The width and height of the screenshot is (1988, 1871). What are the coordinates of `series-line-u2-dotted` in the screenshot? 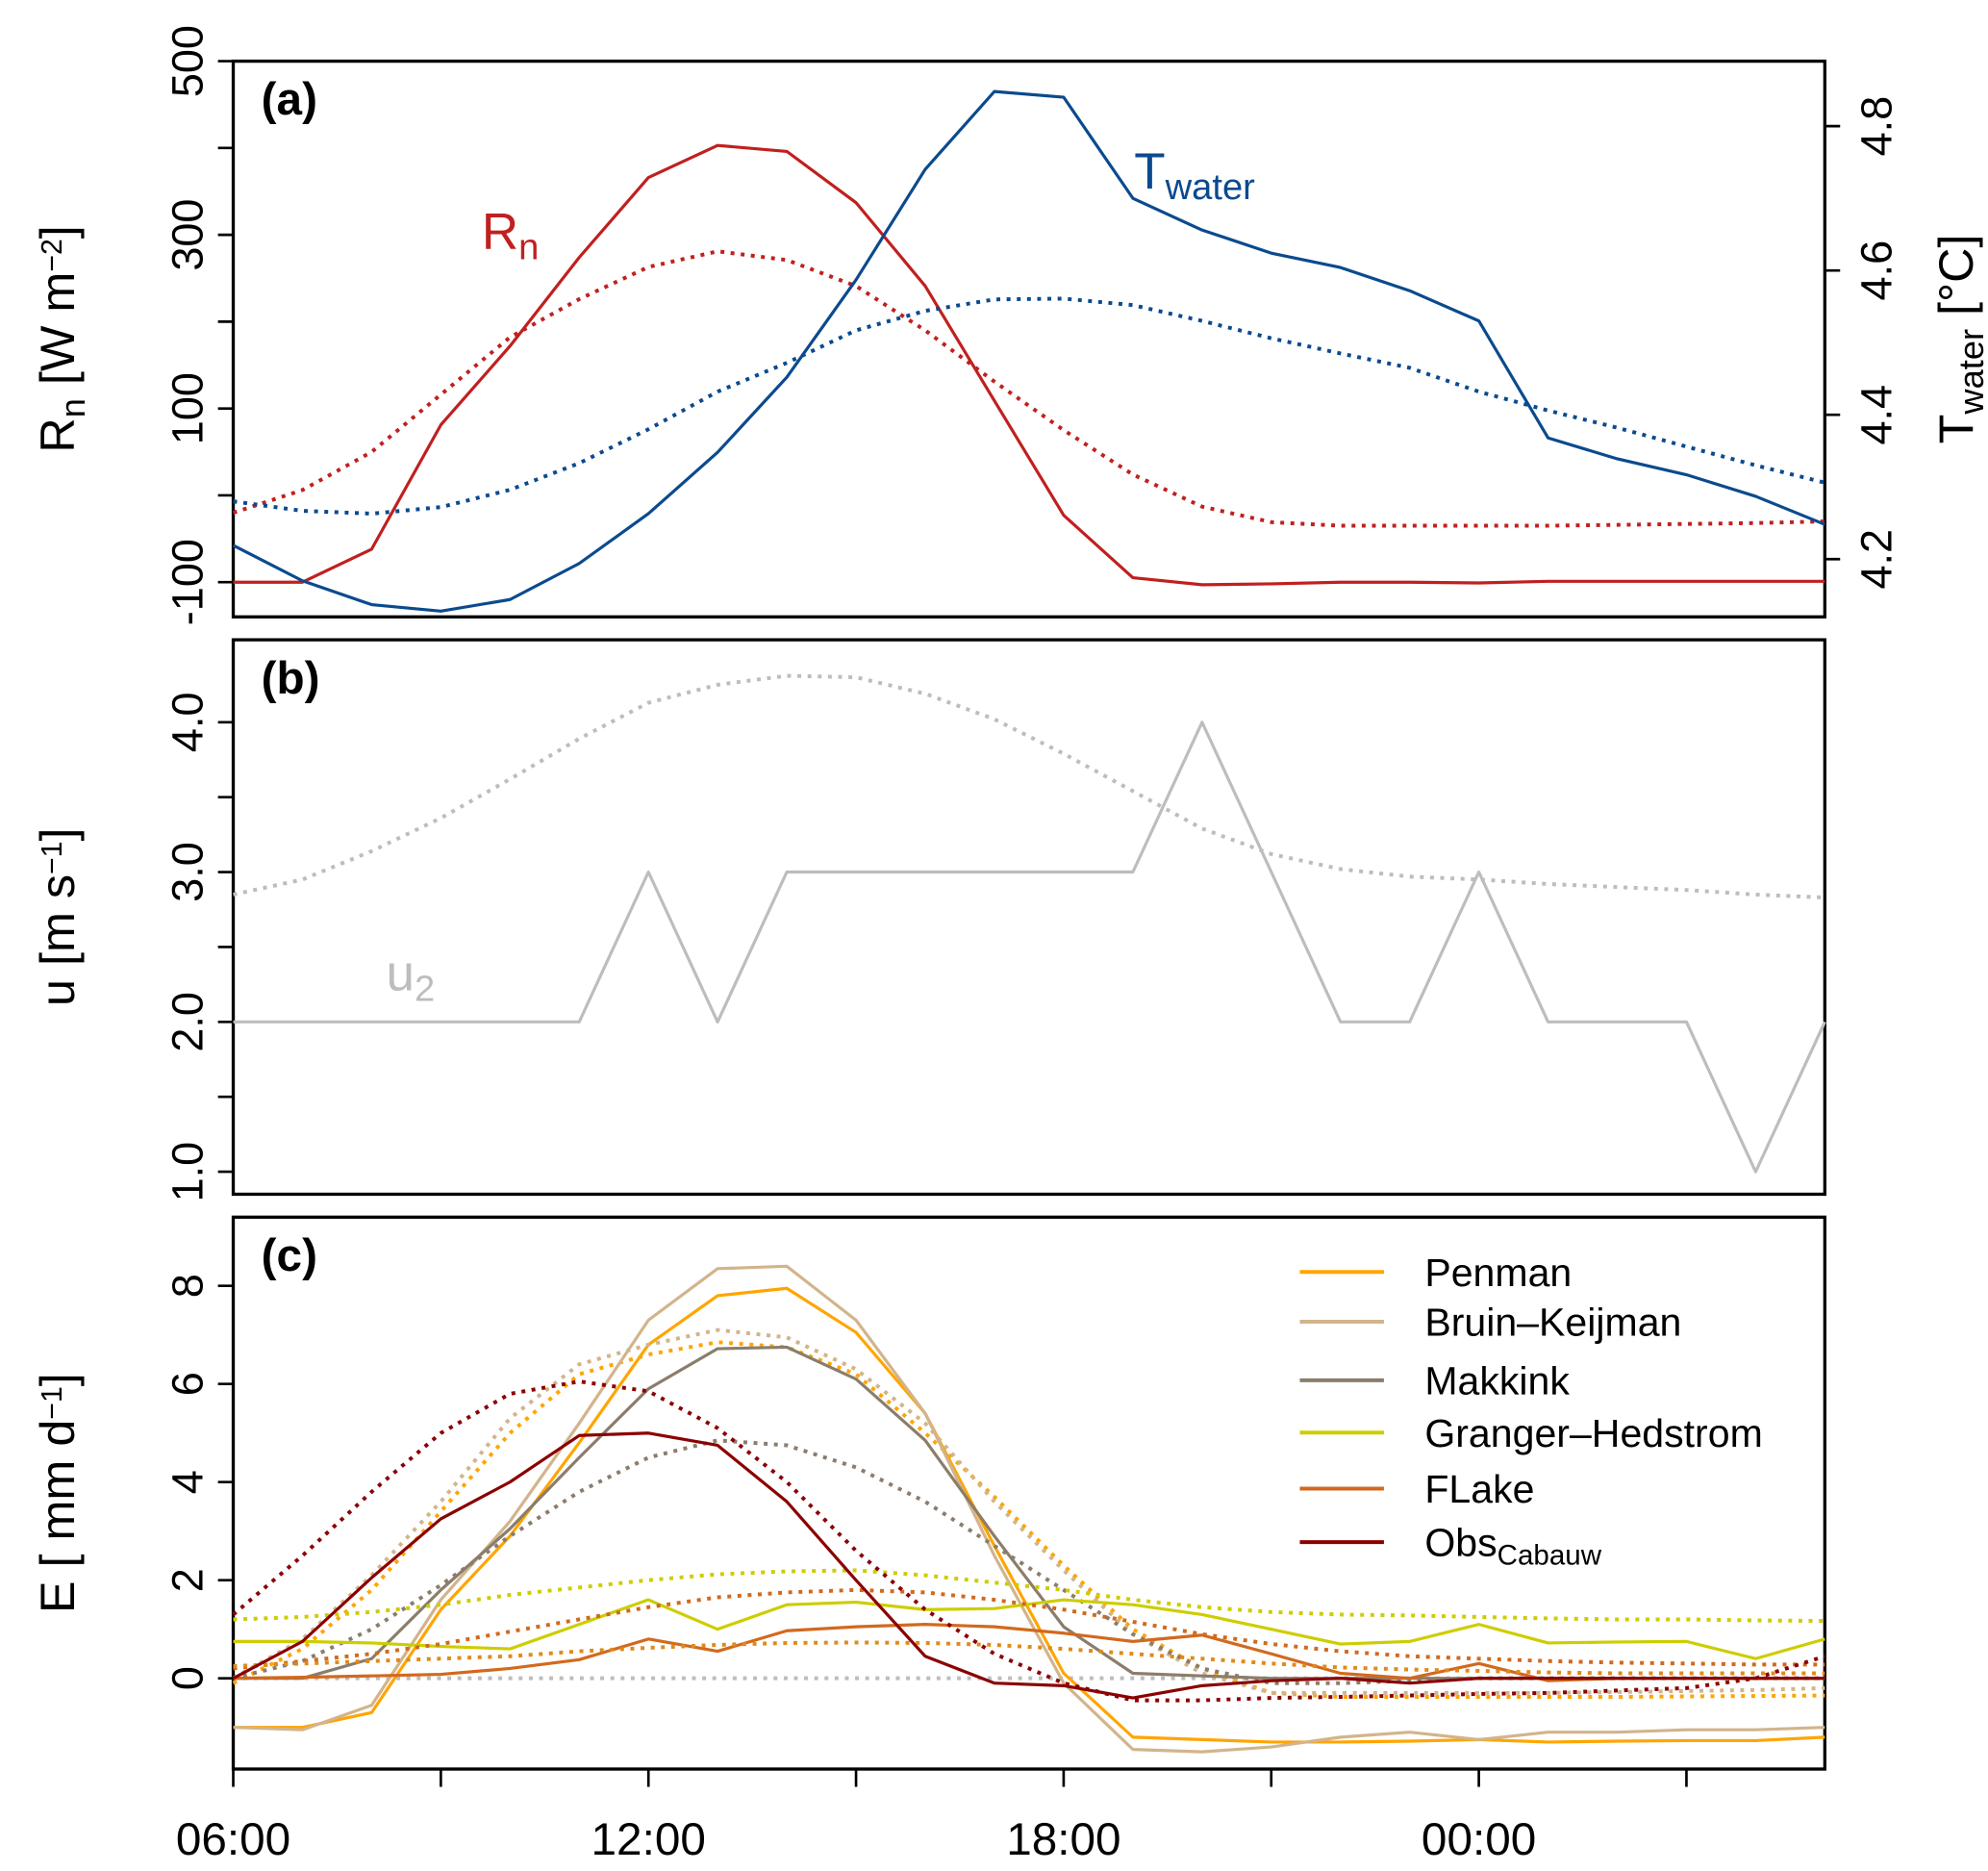 It's located at (1029, 786).